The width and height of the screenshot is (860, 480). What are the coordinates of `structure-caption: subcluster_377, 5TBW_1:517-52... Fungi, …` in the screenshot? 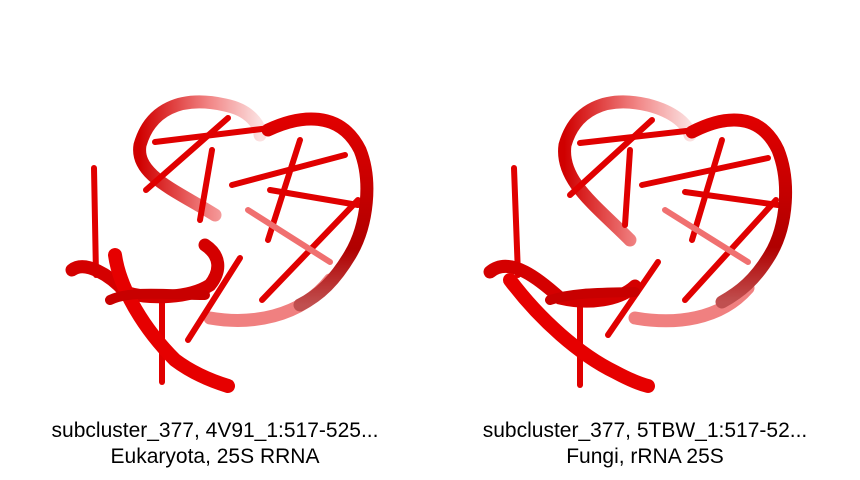 It's located at (645, 444).